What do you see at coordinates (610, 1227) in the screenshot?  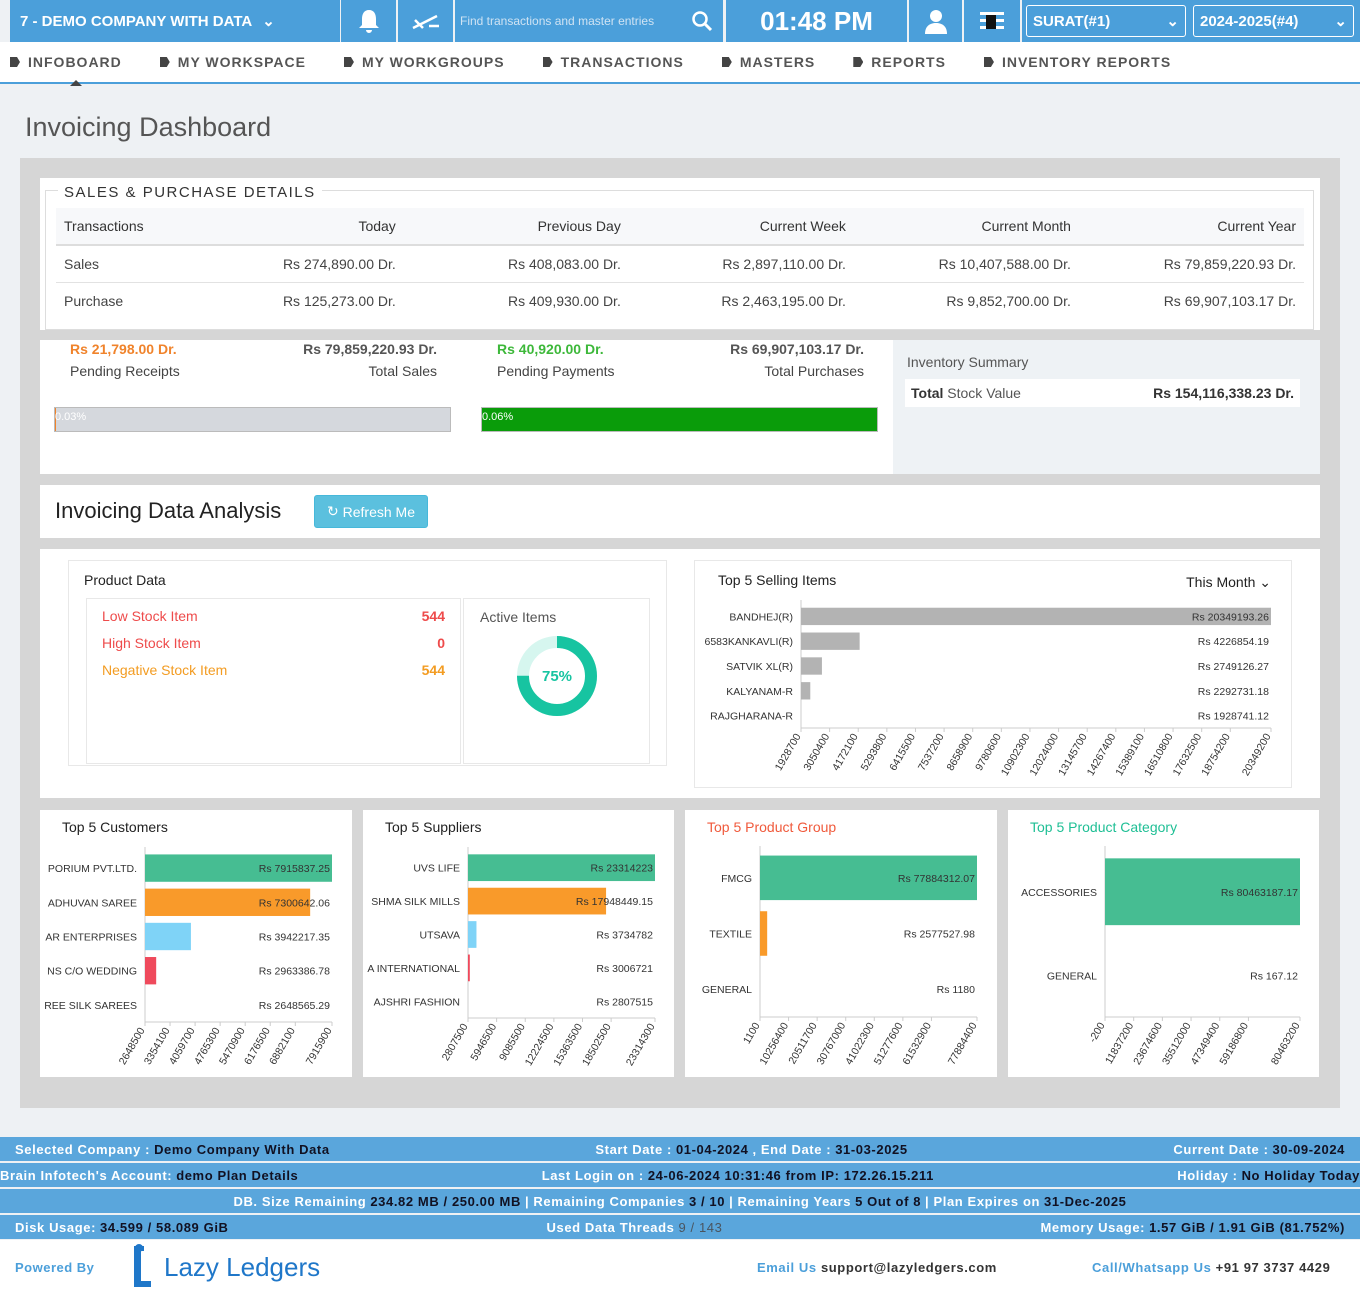 I see `footer-label: Used Data Threads` at bounding box center [610, 1227].